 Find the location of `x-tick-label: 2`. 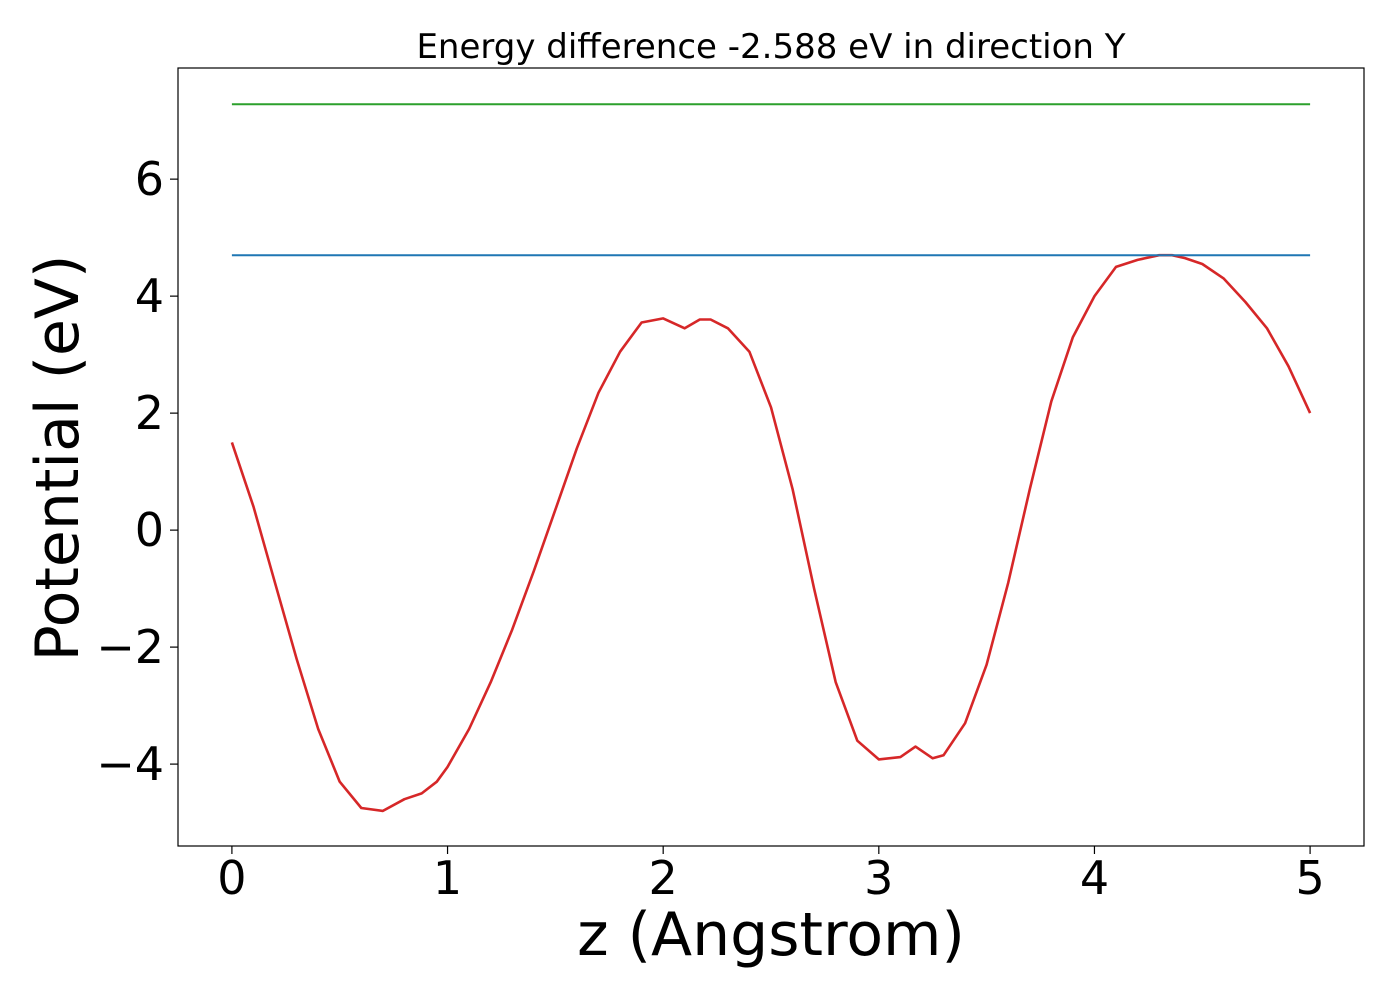

x-tick-label: 2 is located at coordinates (663, 878).